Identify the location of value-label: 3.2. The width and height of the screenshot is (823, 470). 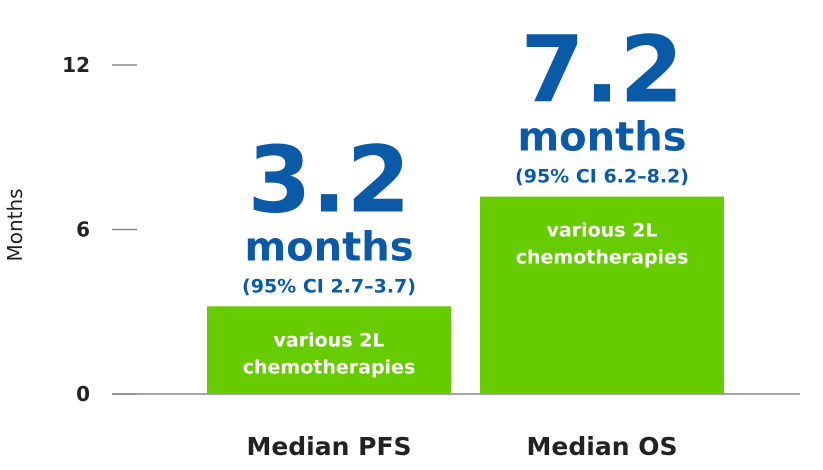
(329, 179).